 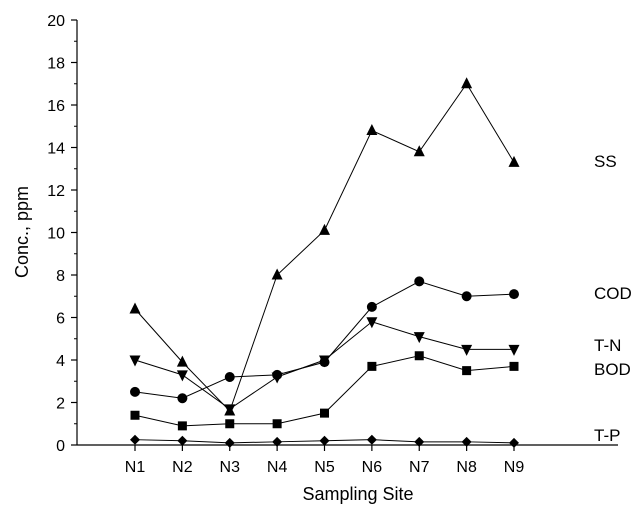 What do you see at coordinates (514, 467) in the screenshot?
I see `x-tick-label: N9` at bounding box center [514, 467].